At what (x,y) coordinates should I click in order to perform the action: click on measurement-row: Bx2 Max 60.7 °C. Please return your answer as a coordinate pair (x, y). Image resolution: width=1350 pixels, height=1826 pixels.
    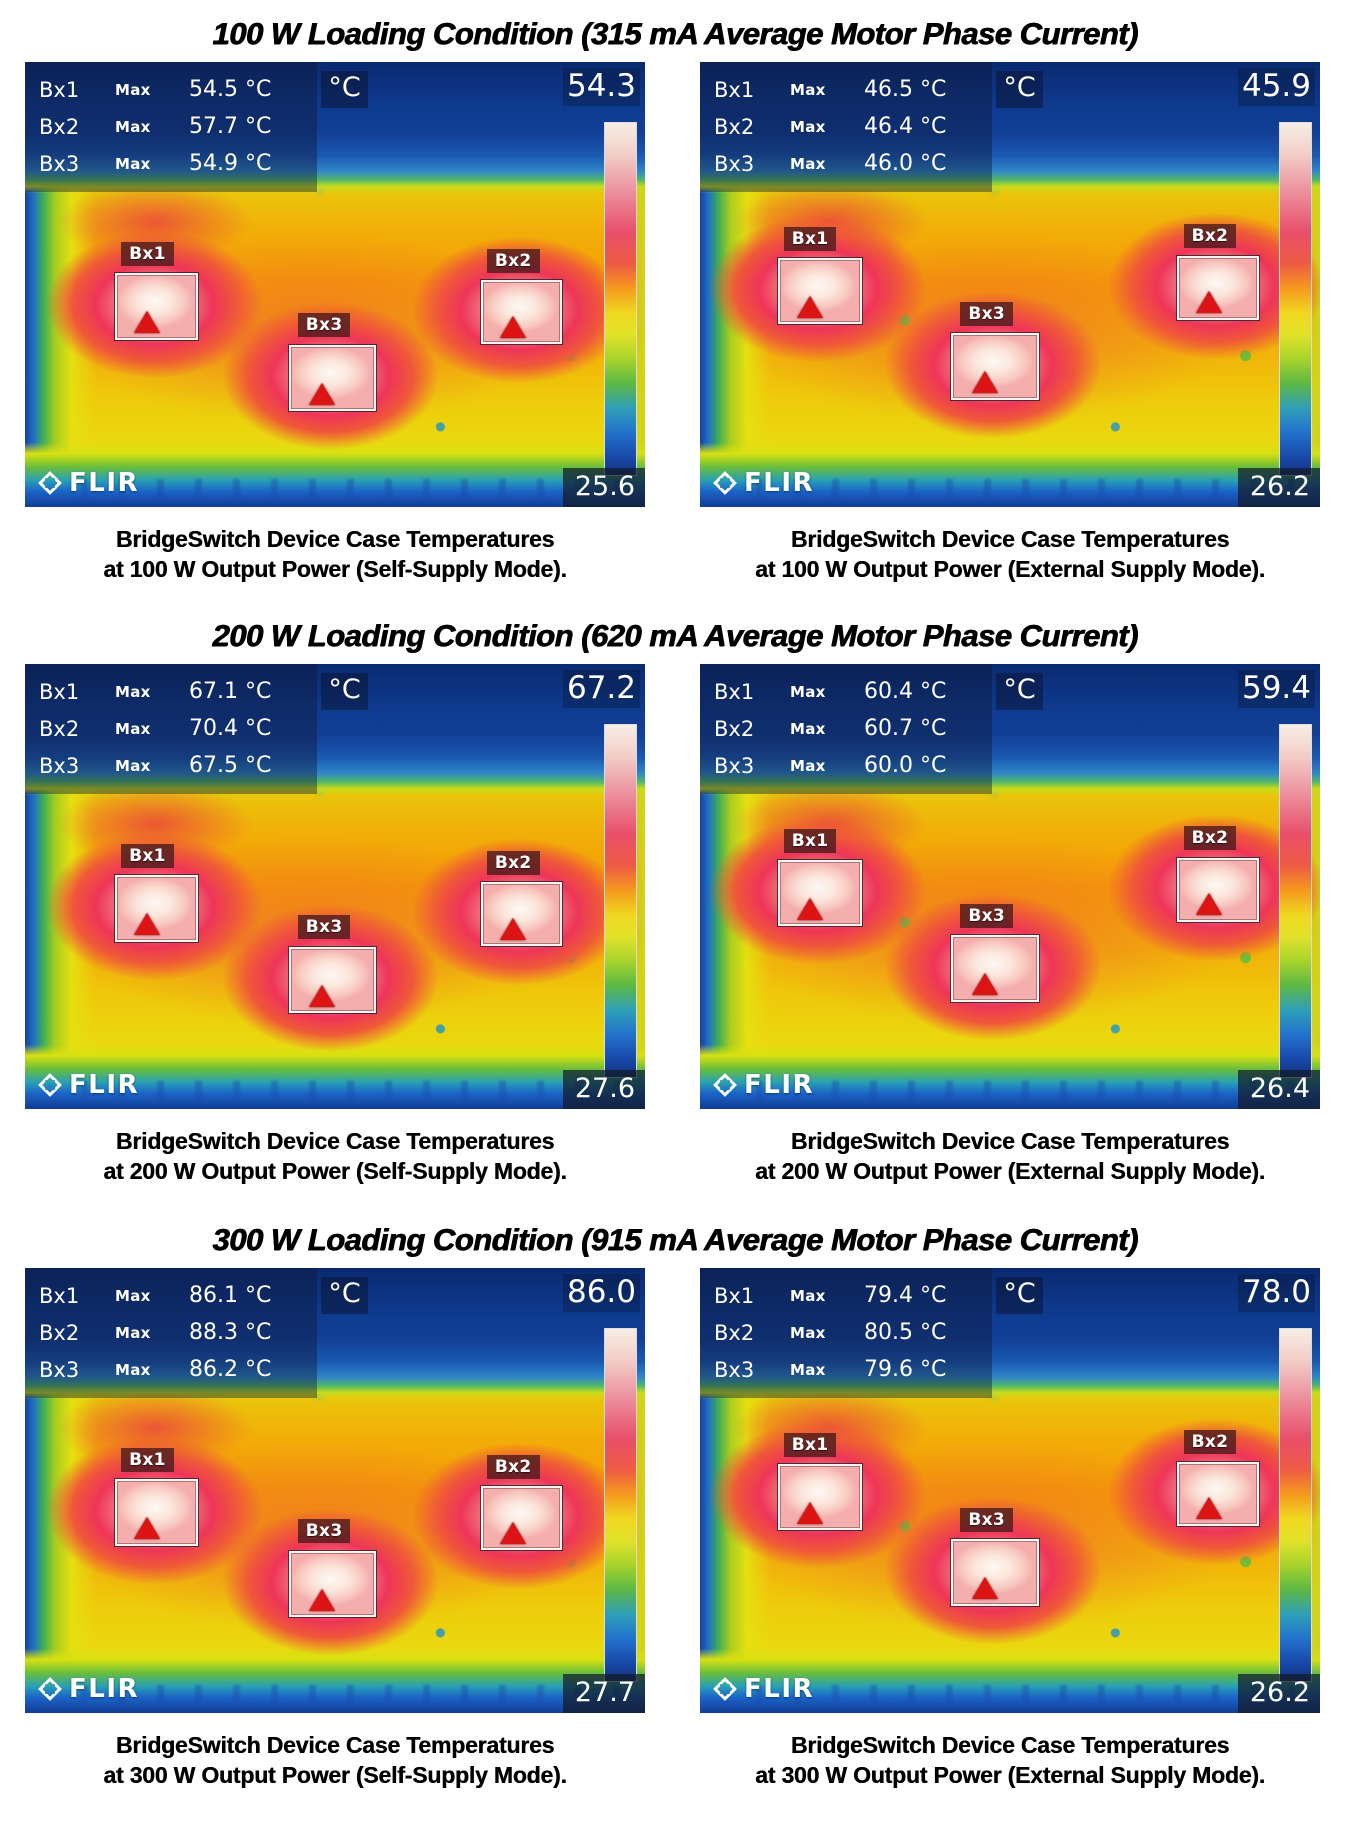
    Looking at the image, I should click on (846, 728).